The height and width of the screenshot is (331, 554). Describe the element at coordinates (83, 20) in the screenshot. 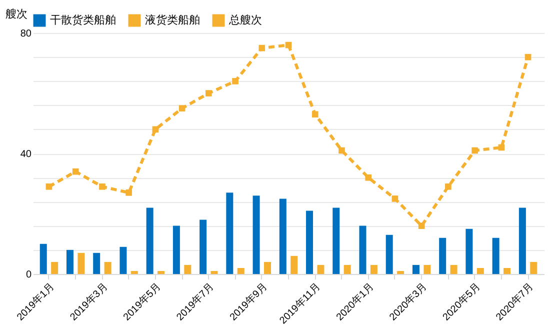

I see `legend-label: 干散货类船舶` at that location.